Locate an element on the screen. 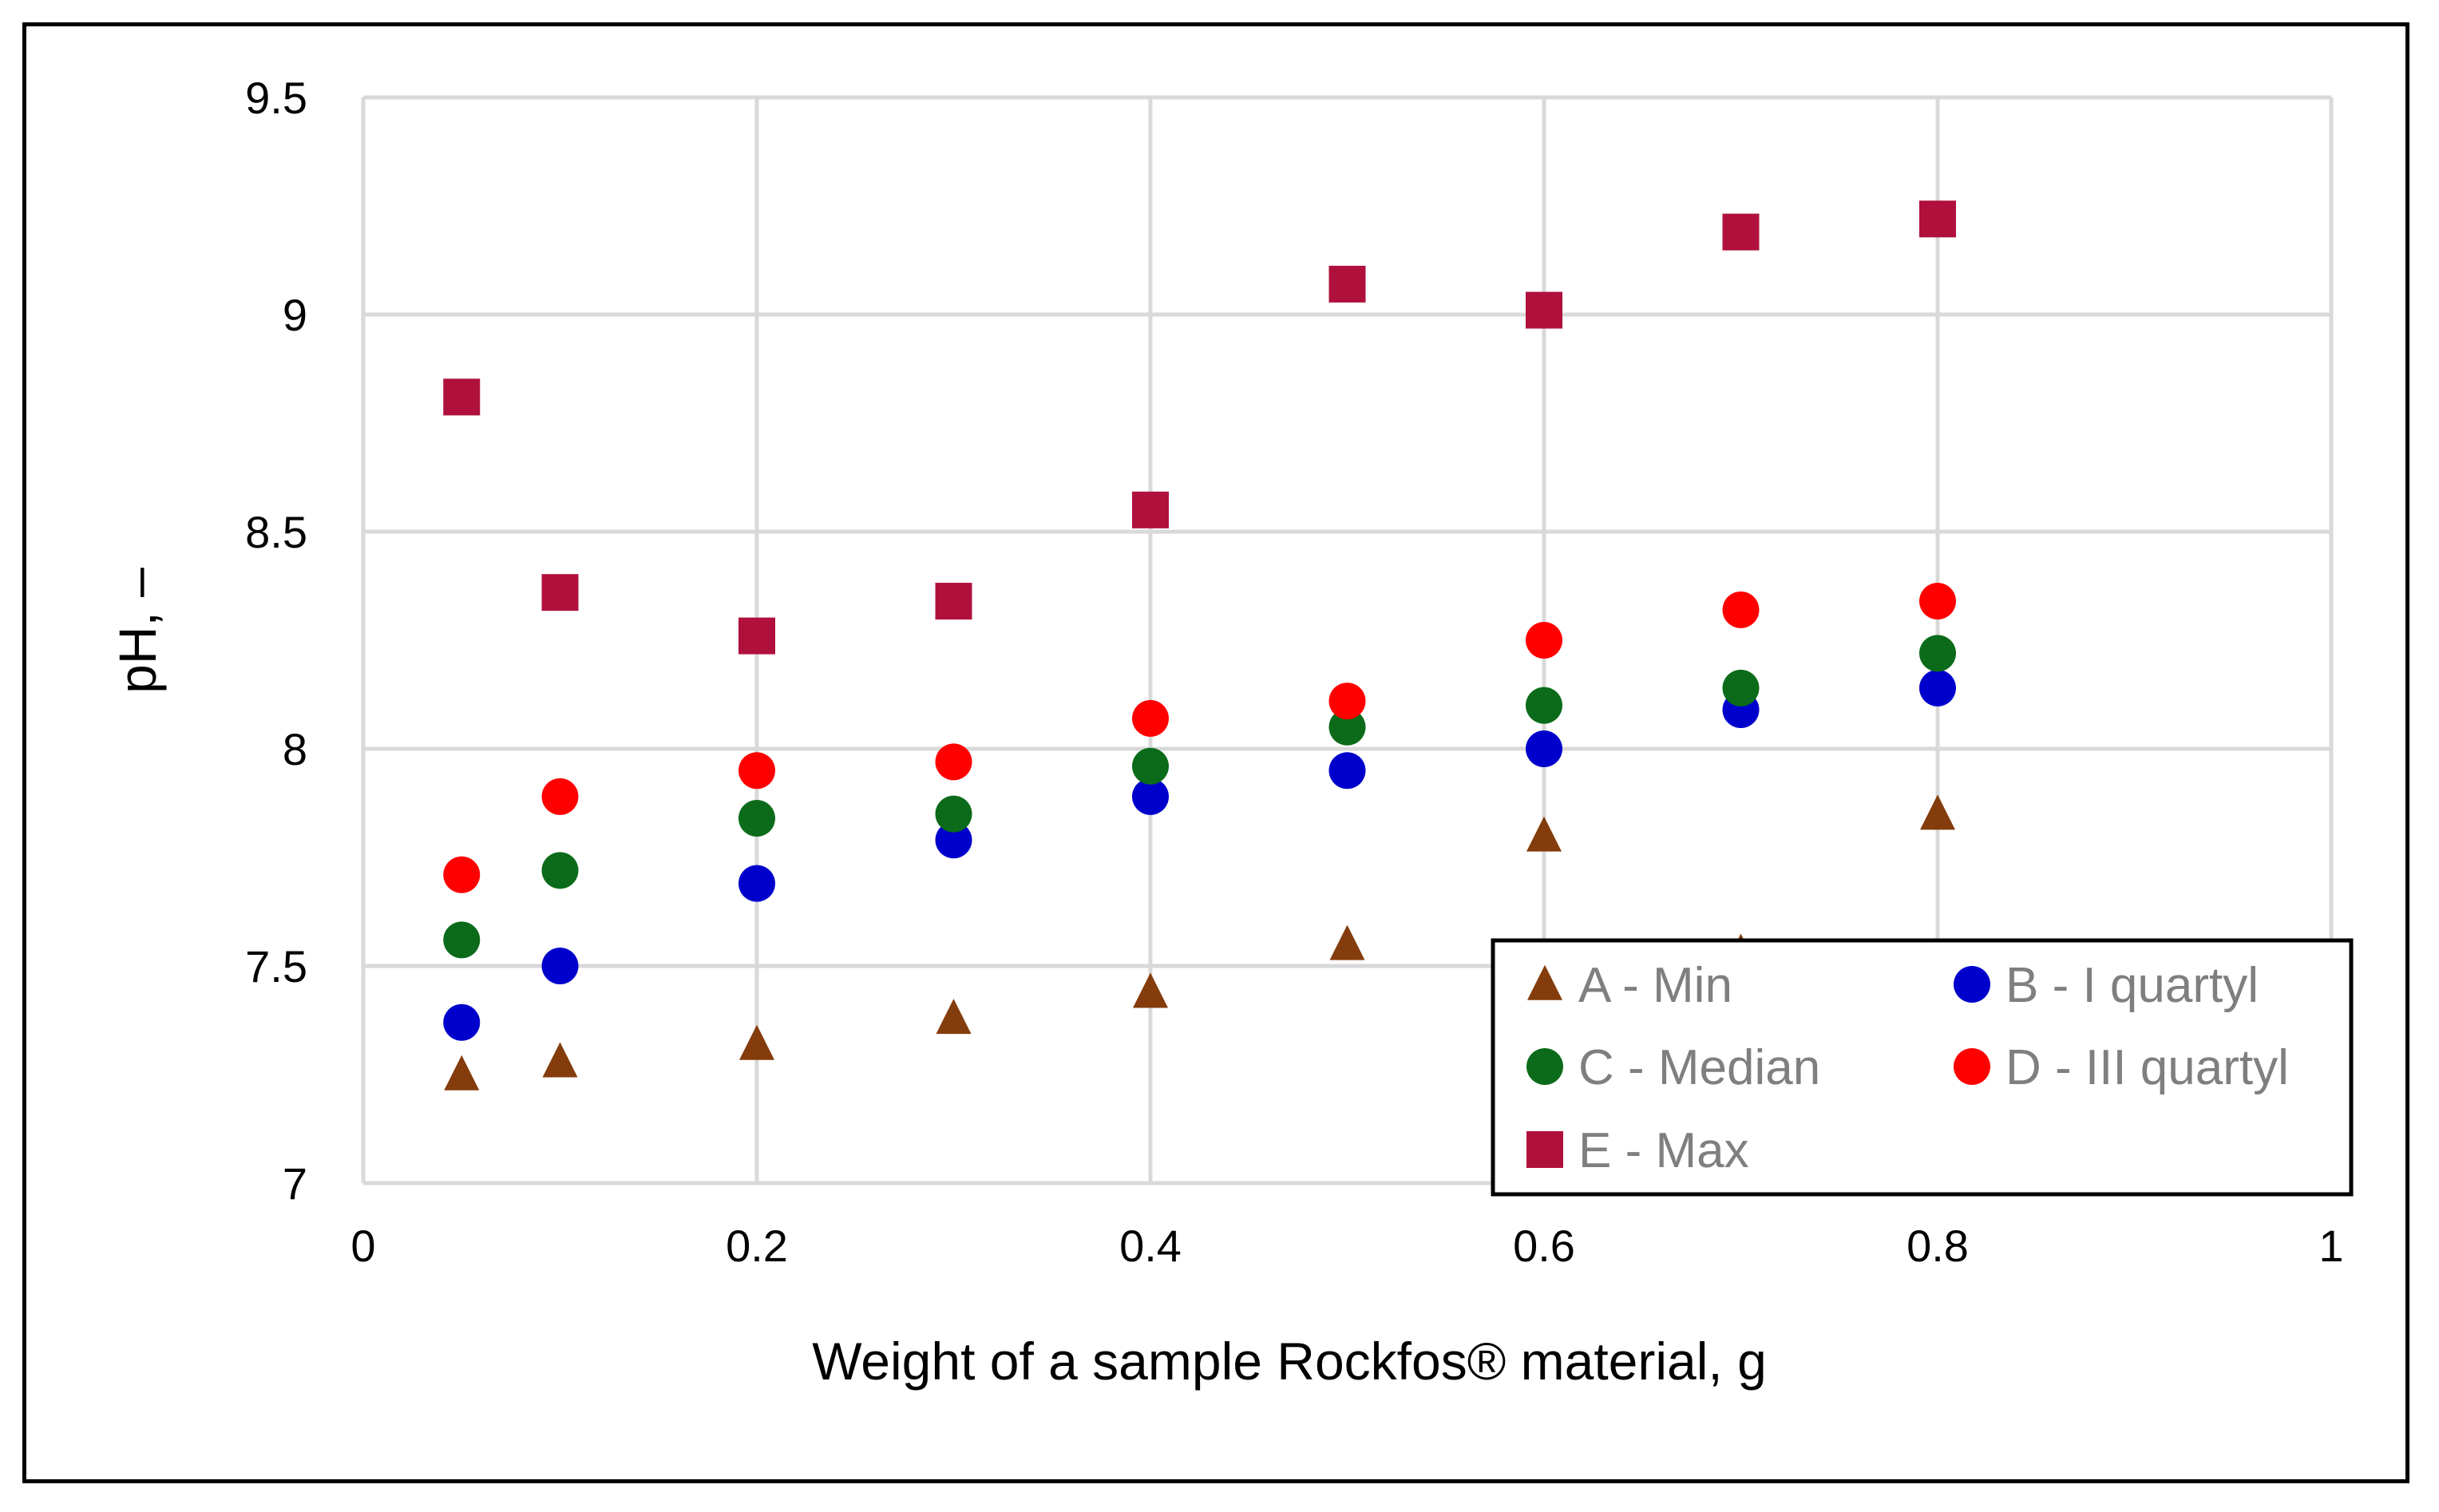 Image resolution: width=2439 pixels, height=1512 pixels. y-tick-label: 7 is located at coordinates (295, 1183).